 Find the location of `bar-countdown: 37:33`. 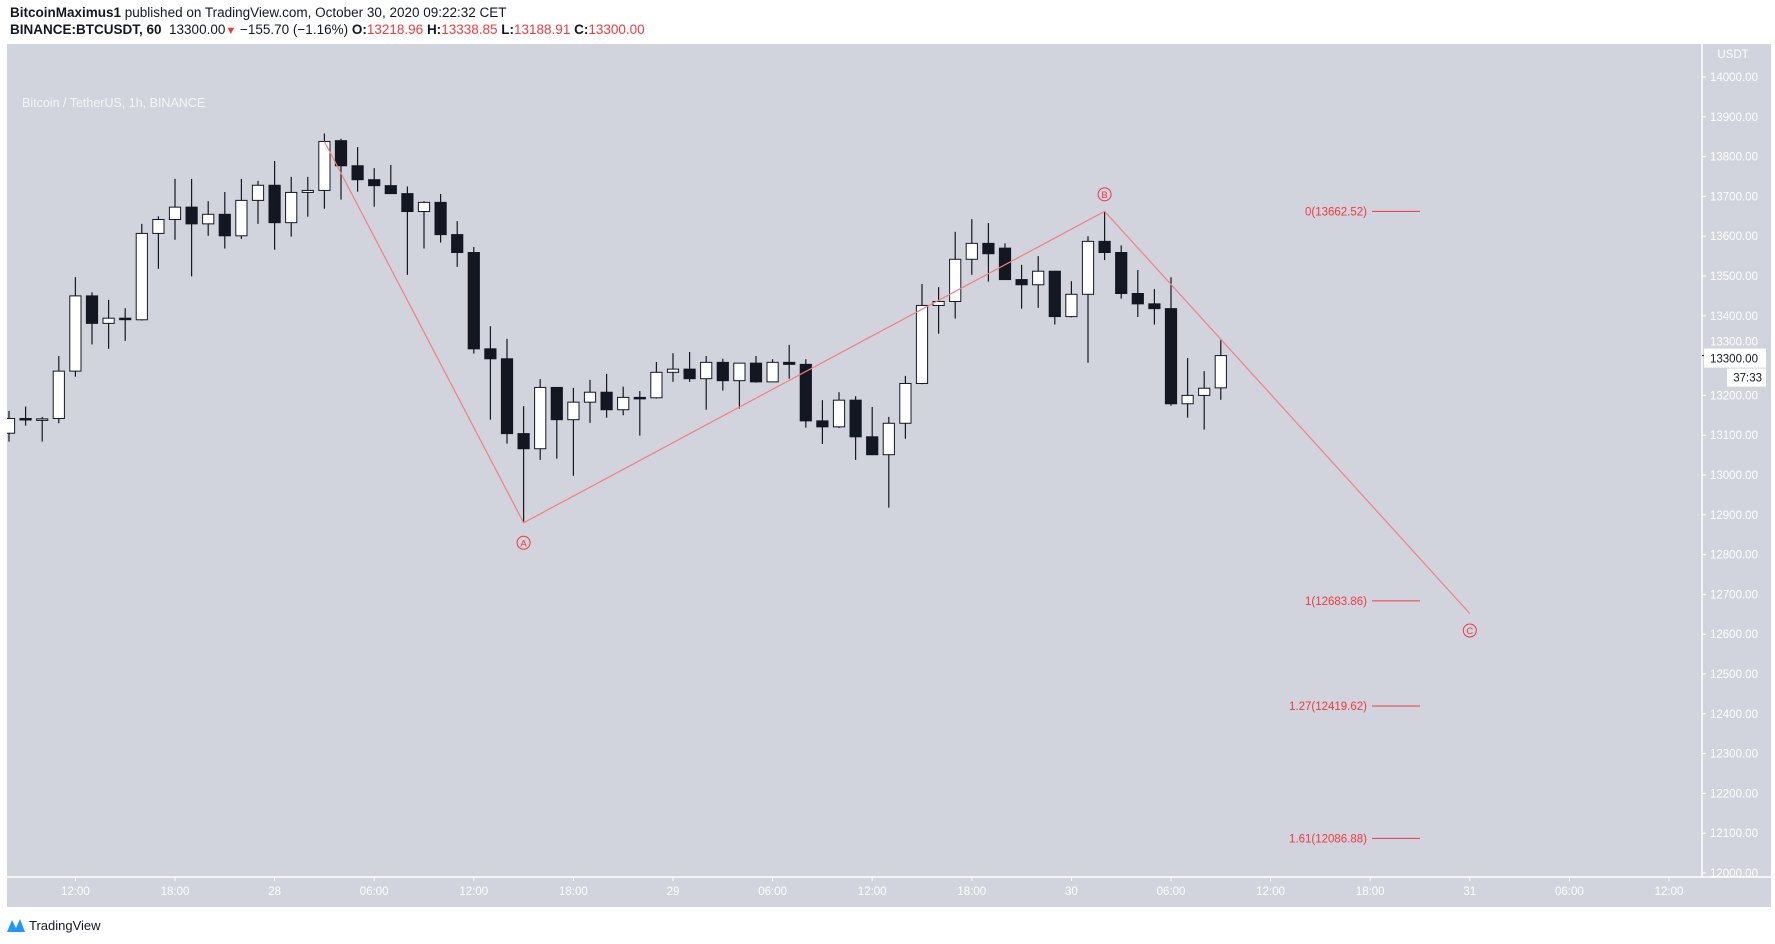

bar-countdown: 37:33 is located at coordinates (1747, 379).